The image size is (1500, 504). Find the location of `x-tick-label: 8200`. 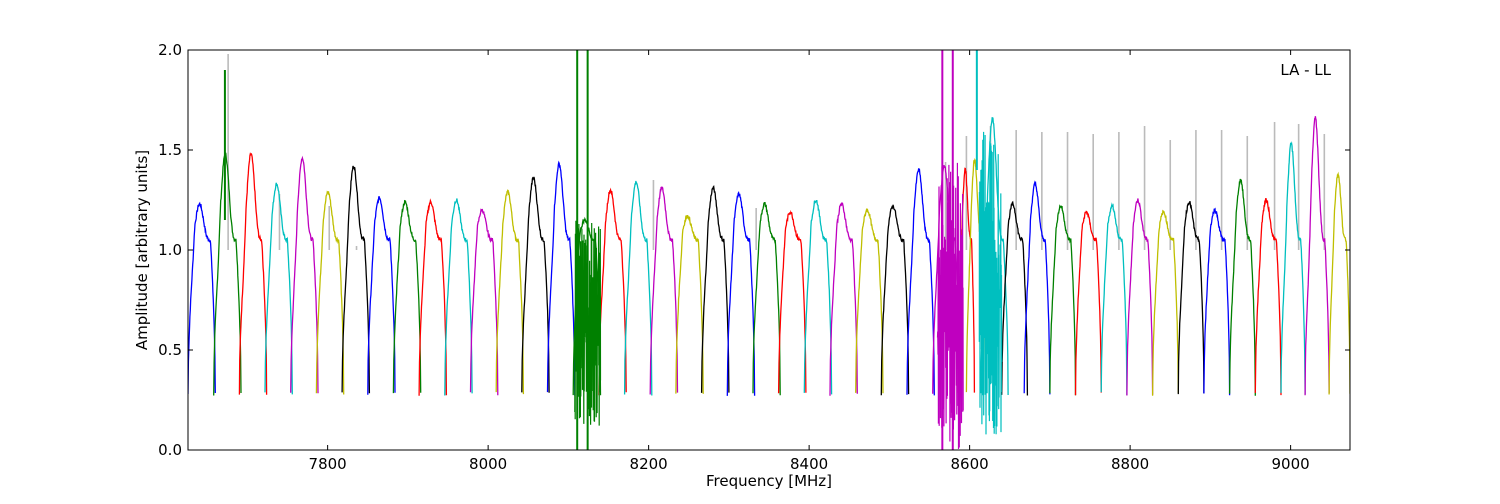

x-tick-label: 8200 is located at coordinates (649, 464).